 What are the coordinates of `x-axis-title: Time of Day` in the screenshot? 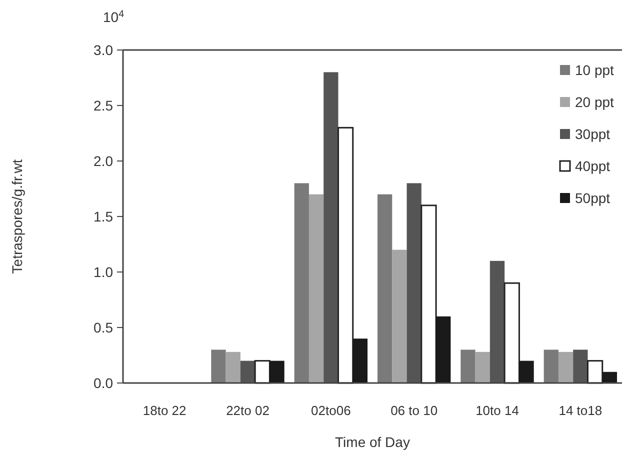 It's located at (372, 442).